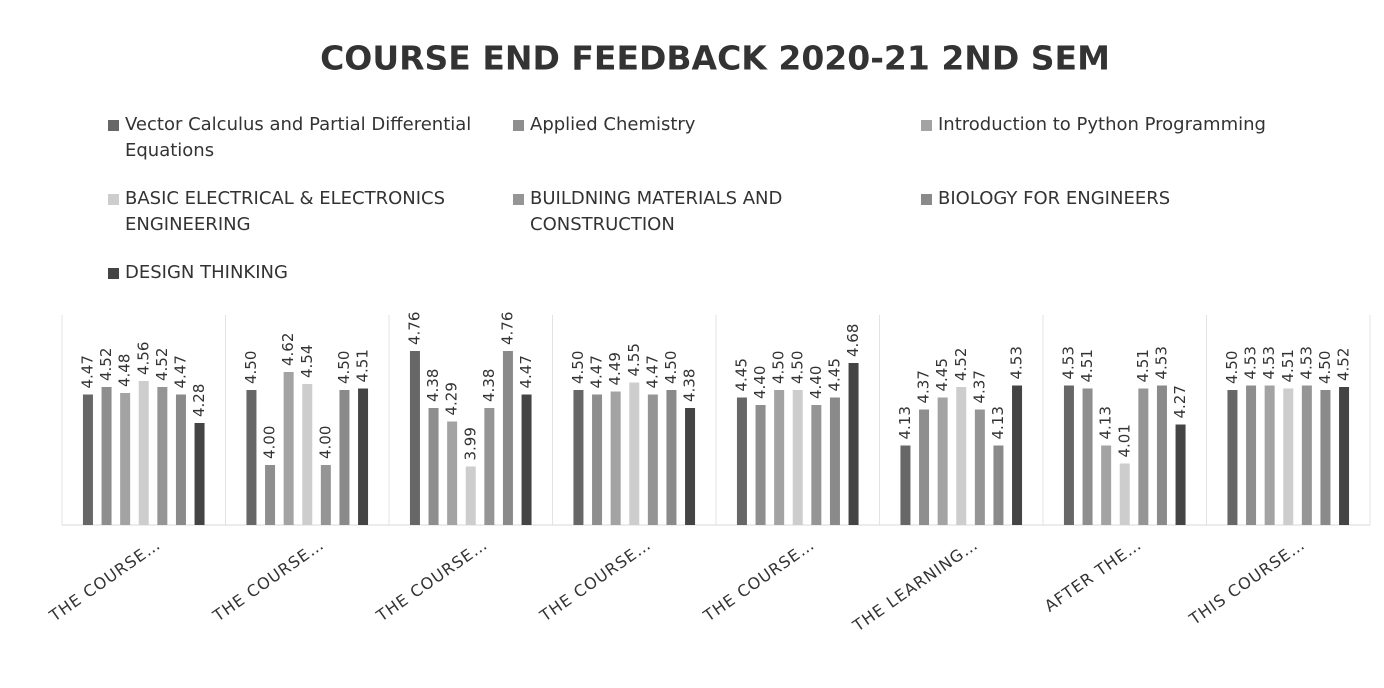 The height and width of the screenshot is (688, 1384). Describe the element at coordinates (288, 349) in the screenshot. I see `data-label: 4.62` at that location.